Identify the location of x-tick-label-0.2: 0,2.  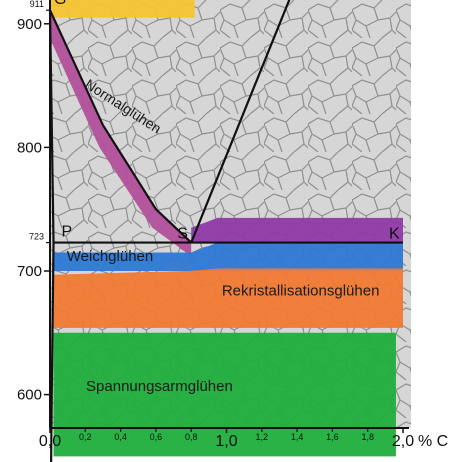
(85, 437).